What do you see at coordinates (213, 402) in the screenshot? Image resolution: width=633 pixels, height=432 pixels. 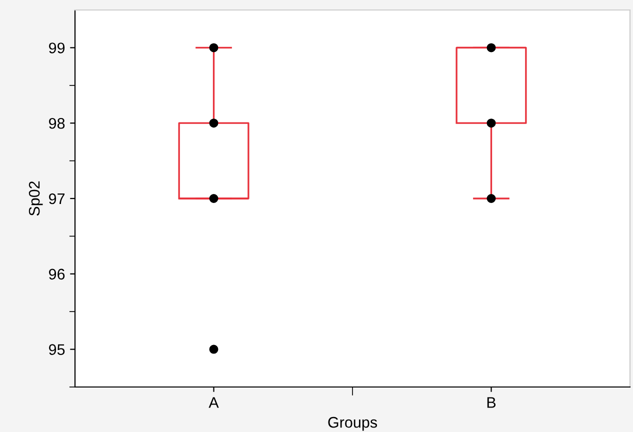 I see `x-tick-label: A` at bounding box center [213, 402].